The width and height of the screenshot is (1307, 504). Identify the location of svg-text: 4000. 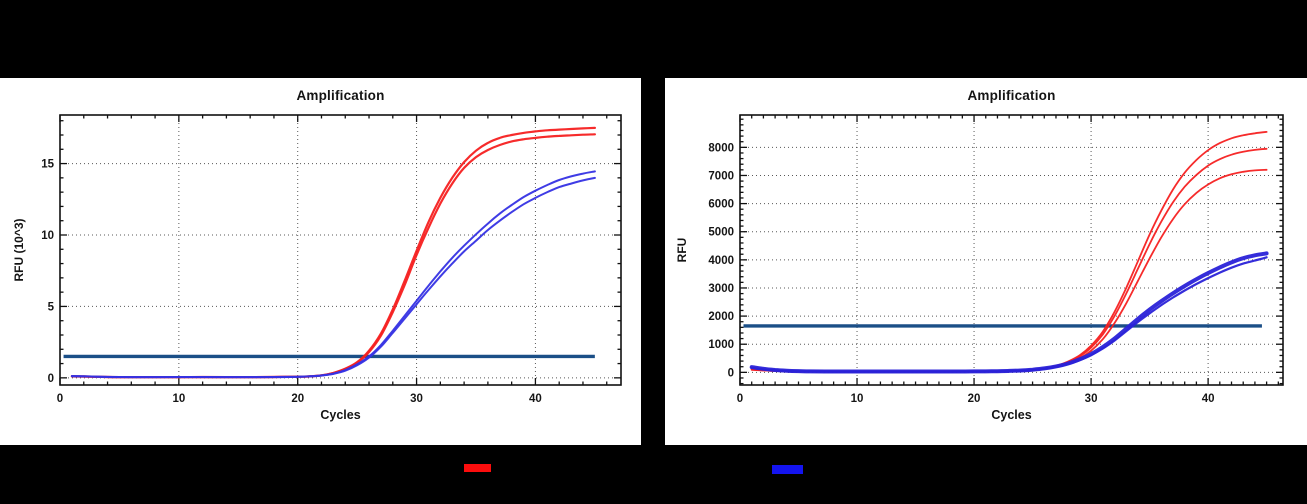
(721, 261).